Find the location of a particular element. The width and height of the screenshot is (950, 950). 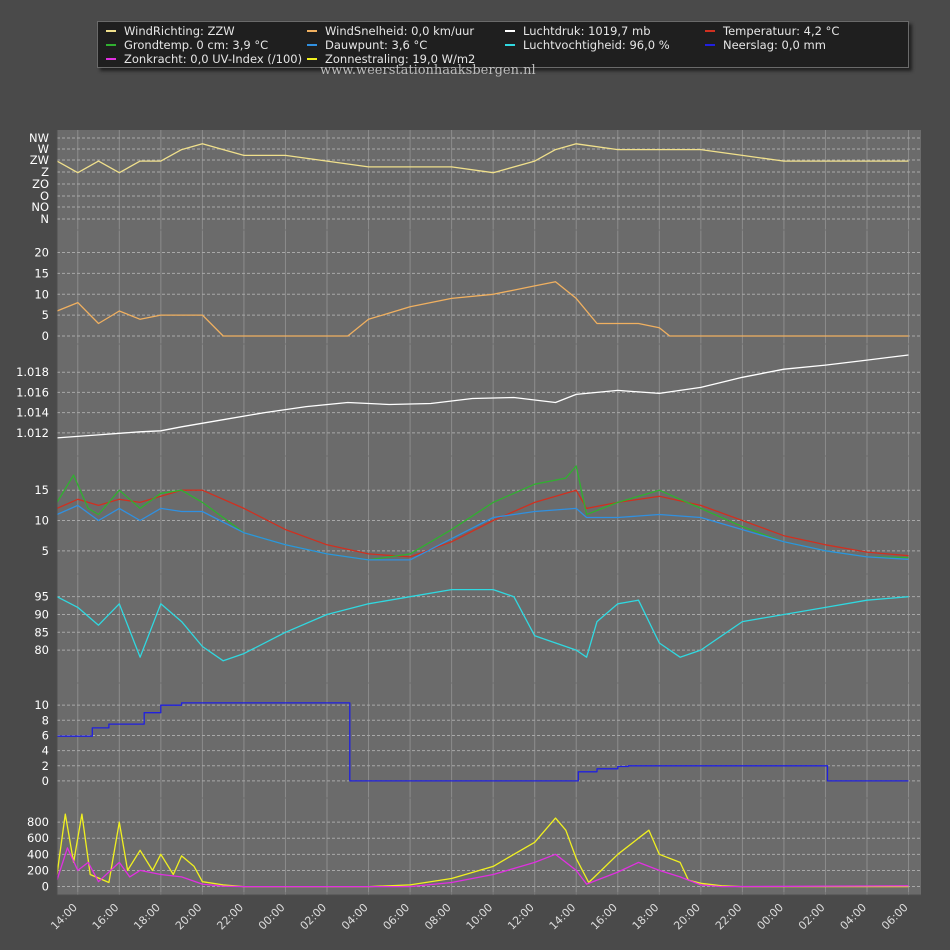

legend-item-luchtdruk: Luchtdruk: 1019,7 mb is located at coordinates (578, 31).